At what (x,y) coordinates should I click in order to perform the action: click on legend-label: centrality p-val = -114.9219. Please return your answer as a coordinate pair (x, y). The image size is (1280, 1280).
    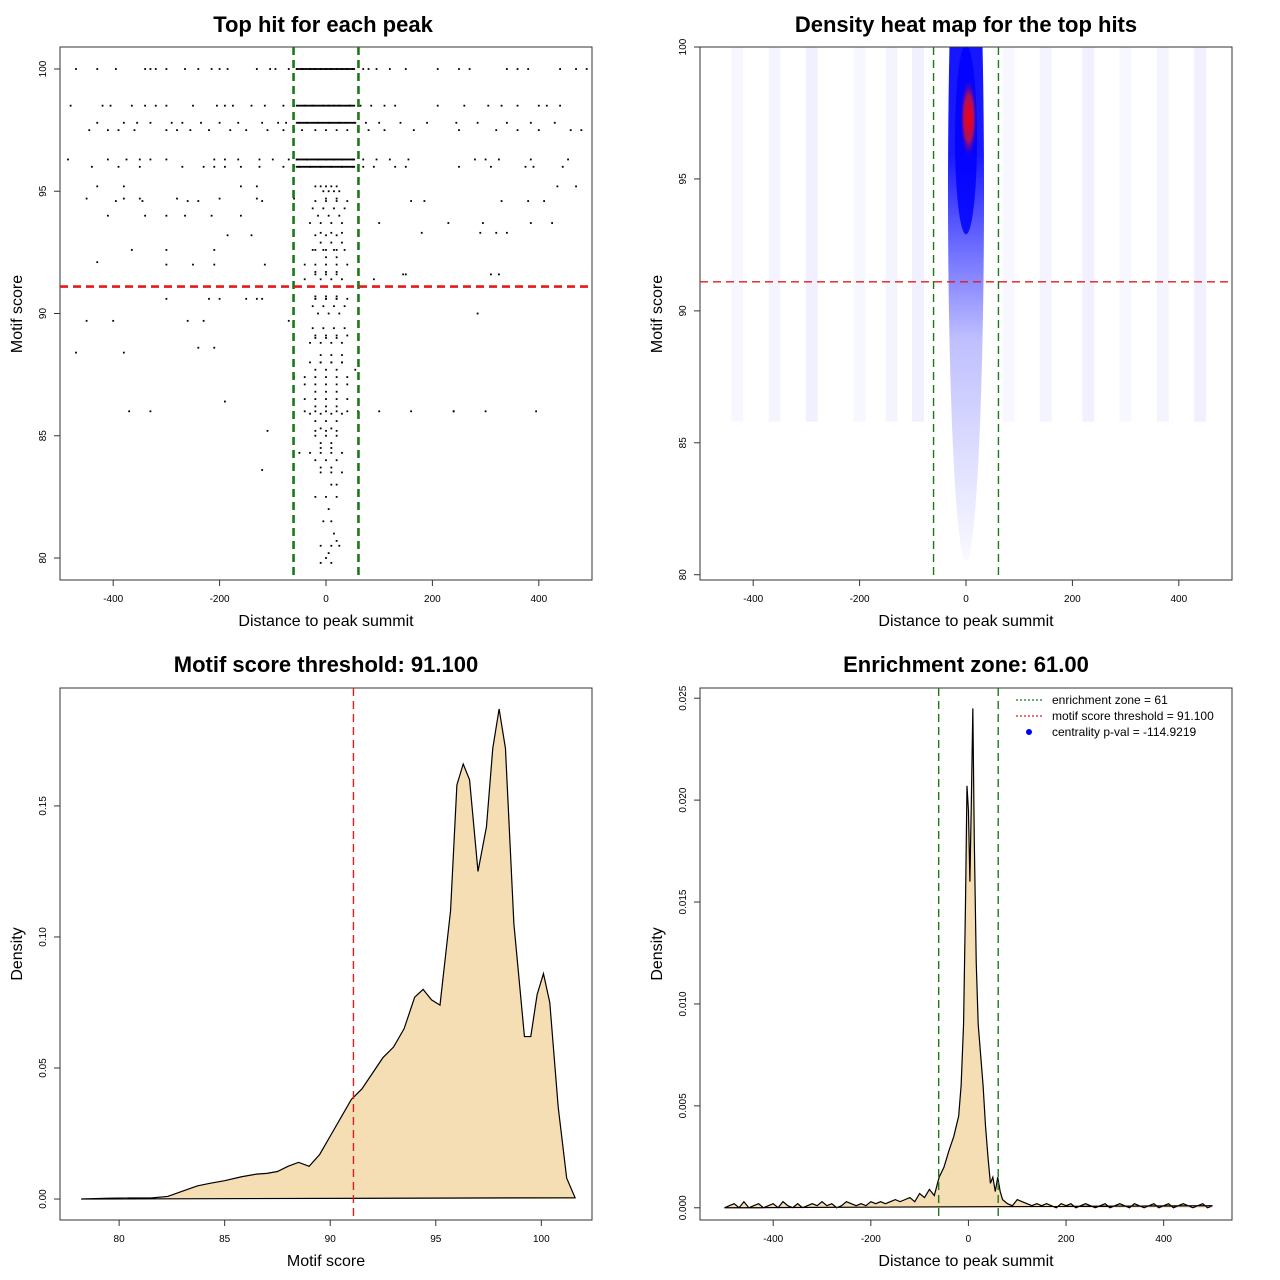
    Looking at the image, I should click on (1124, 732).